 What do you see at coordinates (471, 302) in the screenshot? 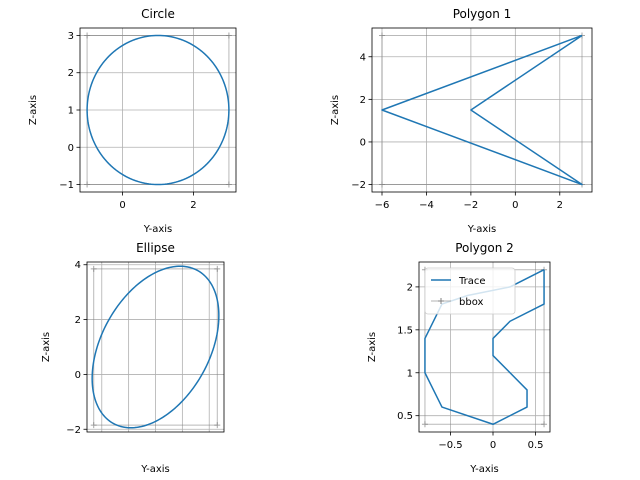
I see `legend-bbox-label: bbox` at bounding box center [471, 302].